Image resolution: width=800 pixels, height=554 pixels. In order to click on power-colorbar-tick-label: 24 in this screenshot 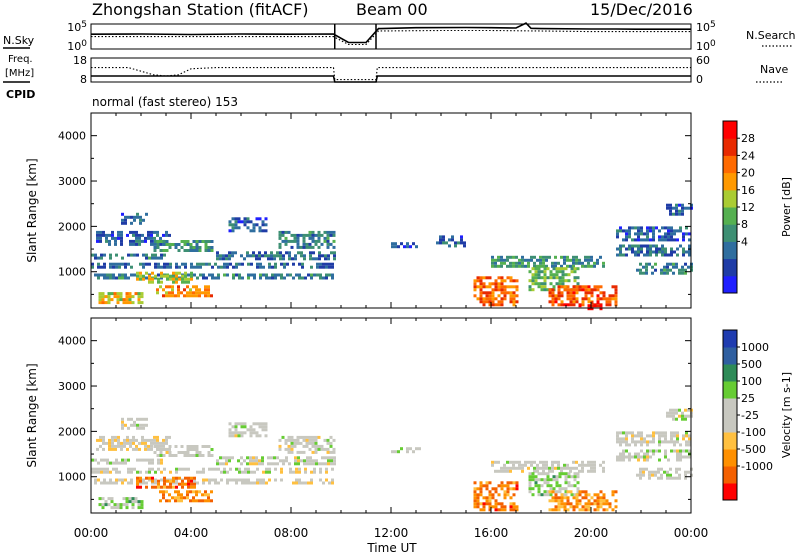, I will do `click(748, 155)`.